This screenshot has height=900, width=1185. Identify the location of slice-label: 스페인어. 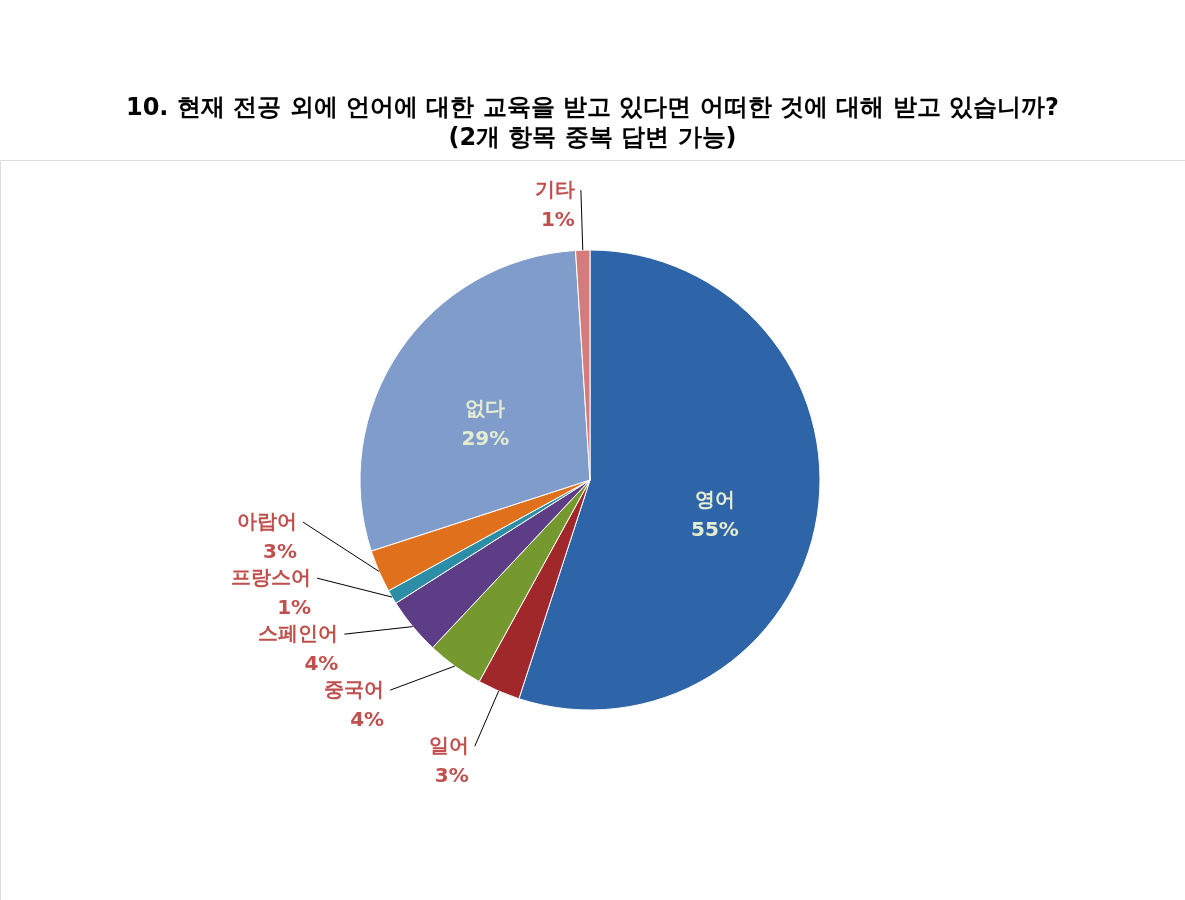
(298, 633).